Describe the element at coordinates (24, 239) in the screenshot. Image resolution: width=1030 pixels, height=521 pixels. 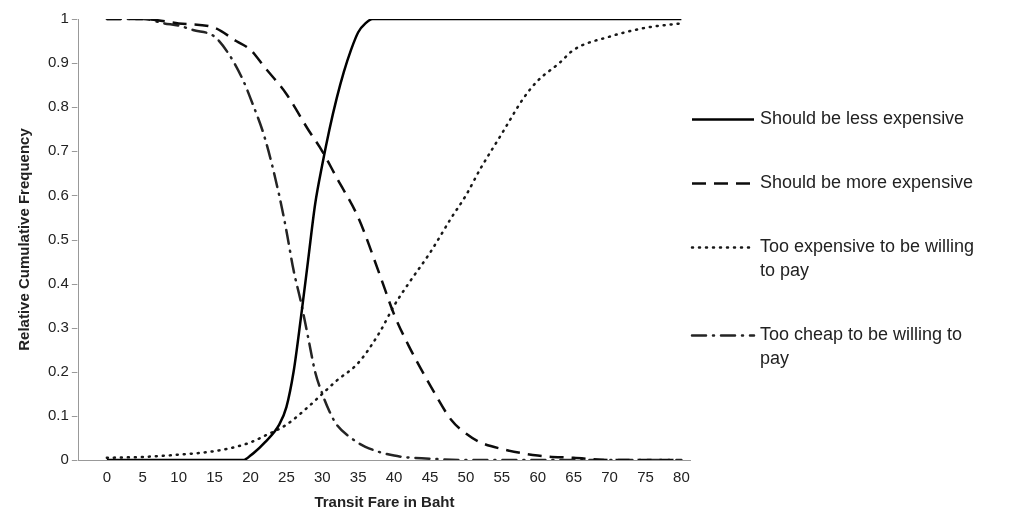
I see `y-axis-title: Relative Cumulative Frequency` at that location.